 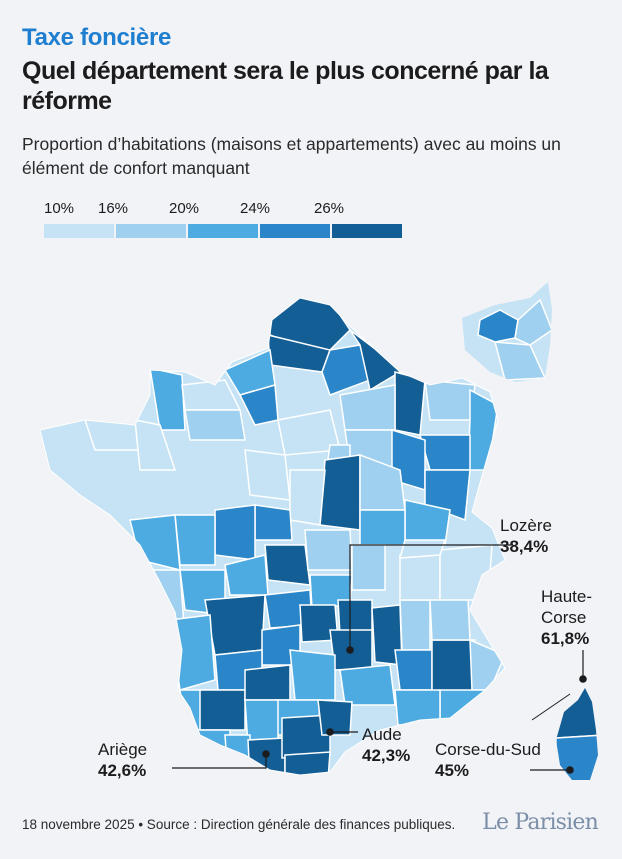 I want to click on dept-vaucluse, so click(x=413, y=670).